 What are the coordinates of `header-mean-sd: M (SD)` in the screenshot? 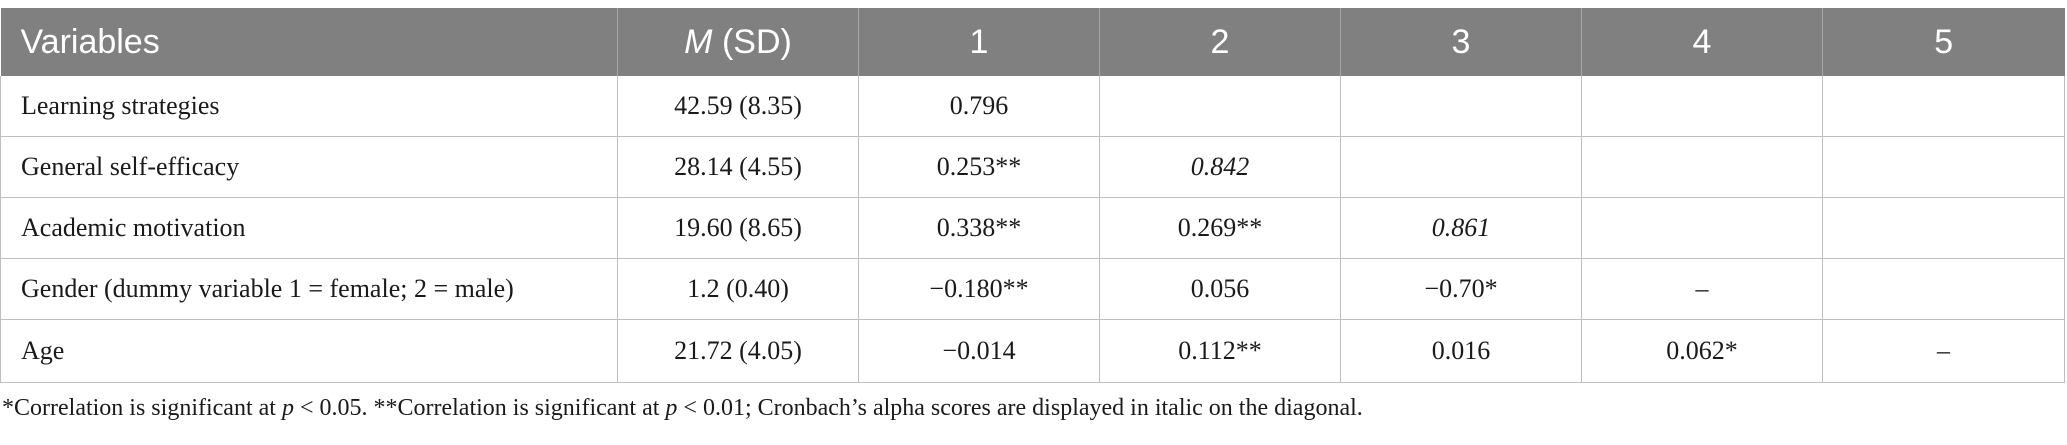 It's located at (738, 42).